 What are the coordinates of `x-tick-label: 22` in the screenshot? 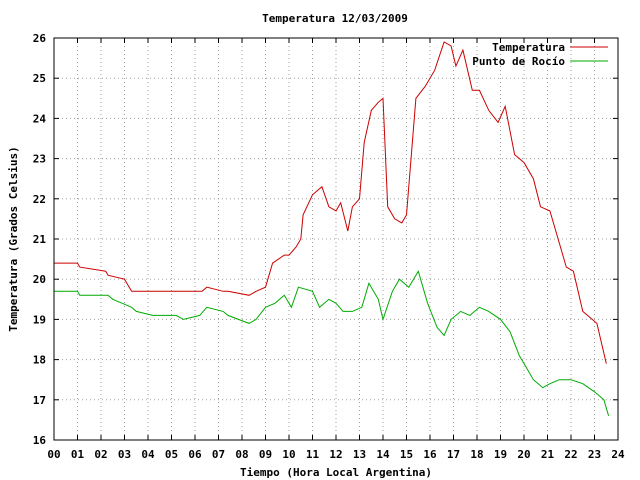 It's located at (570, 454).